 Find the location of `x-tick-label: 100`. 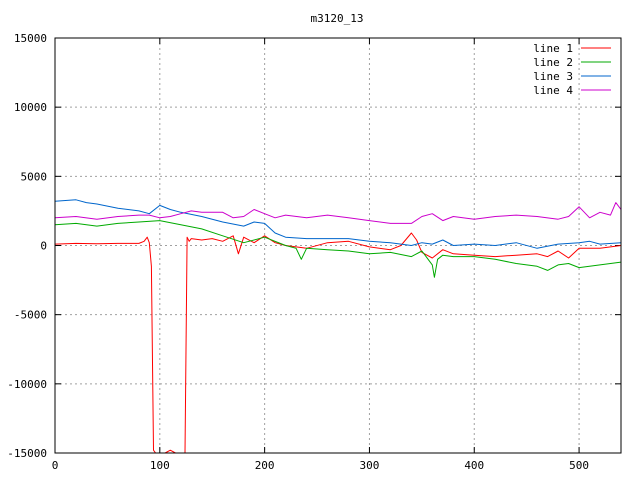

x-tick-label: 100 is located at coordinates (160, 465).